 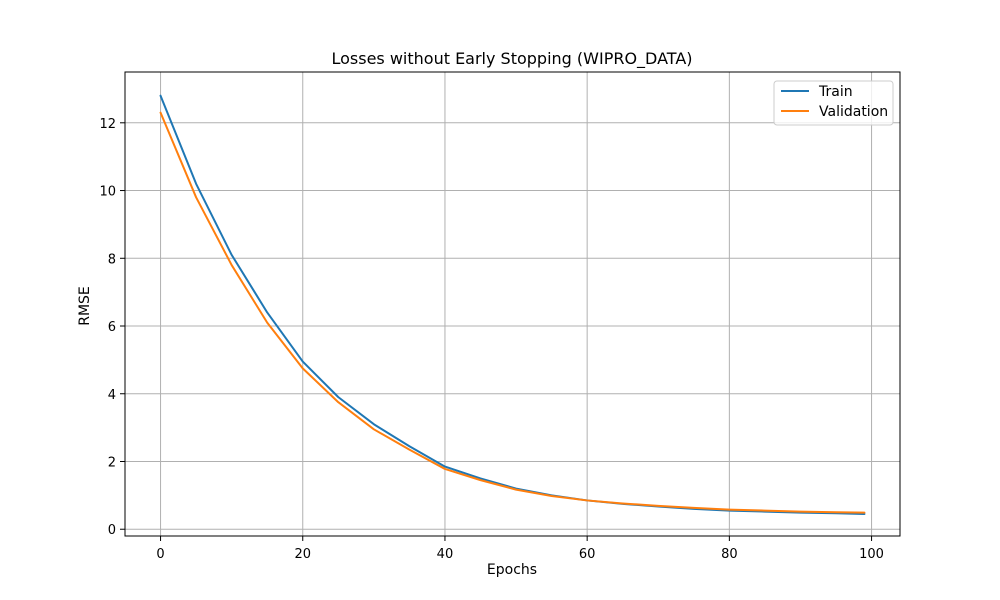 What do you see at coordinates (112, 530) in the screenshot?
I see `y-tick-label: 0` at bounding box center [112, 530].